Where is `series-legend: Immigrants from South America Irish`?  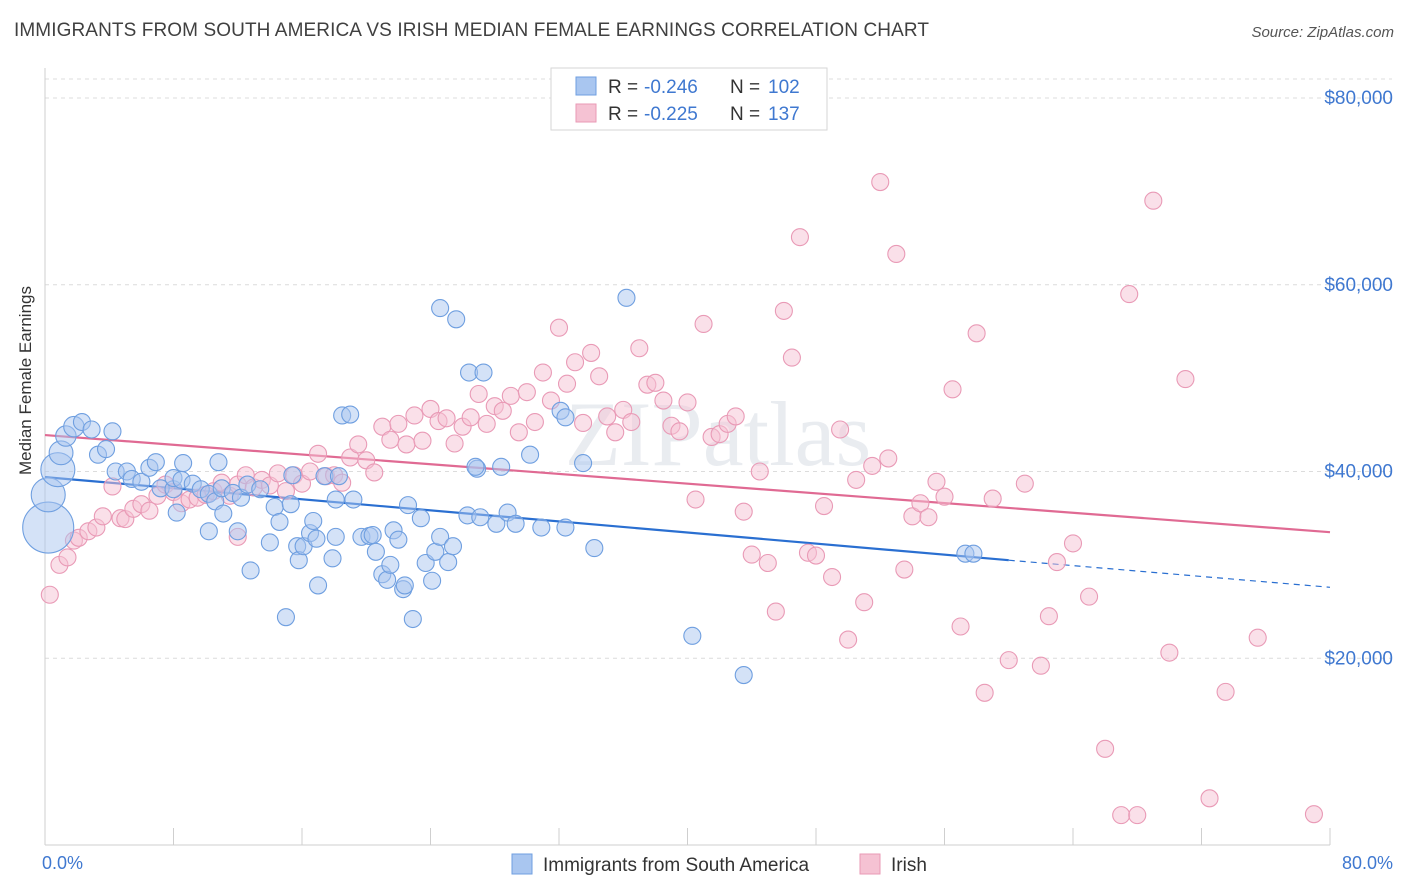 series-legend: Immigrants from South America Irish is located at coordinates (719, 864).